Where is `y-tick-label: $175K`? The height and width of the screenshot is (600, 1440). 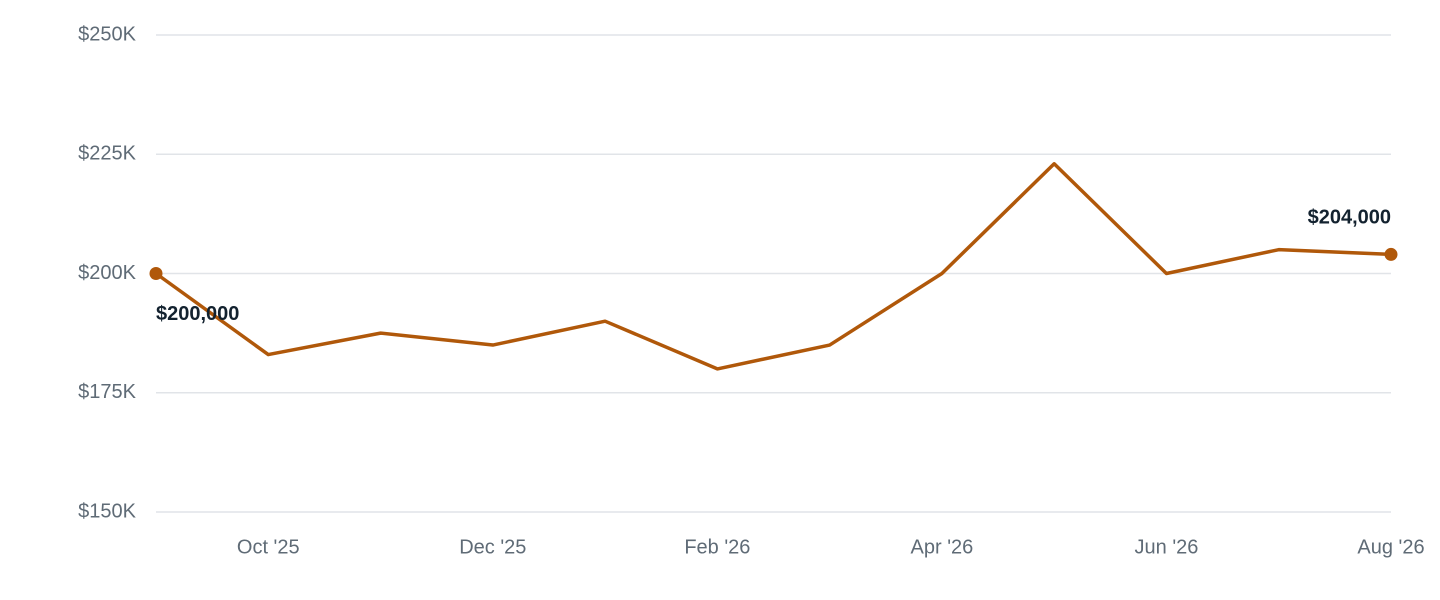 y-tick-label: $175K is located at coordinates (107, 392).